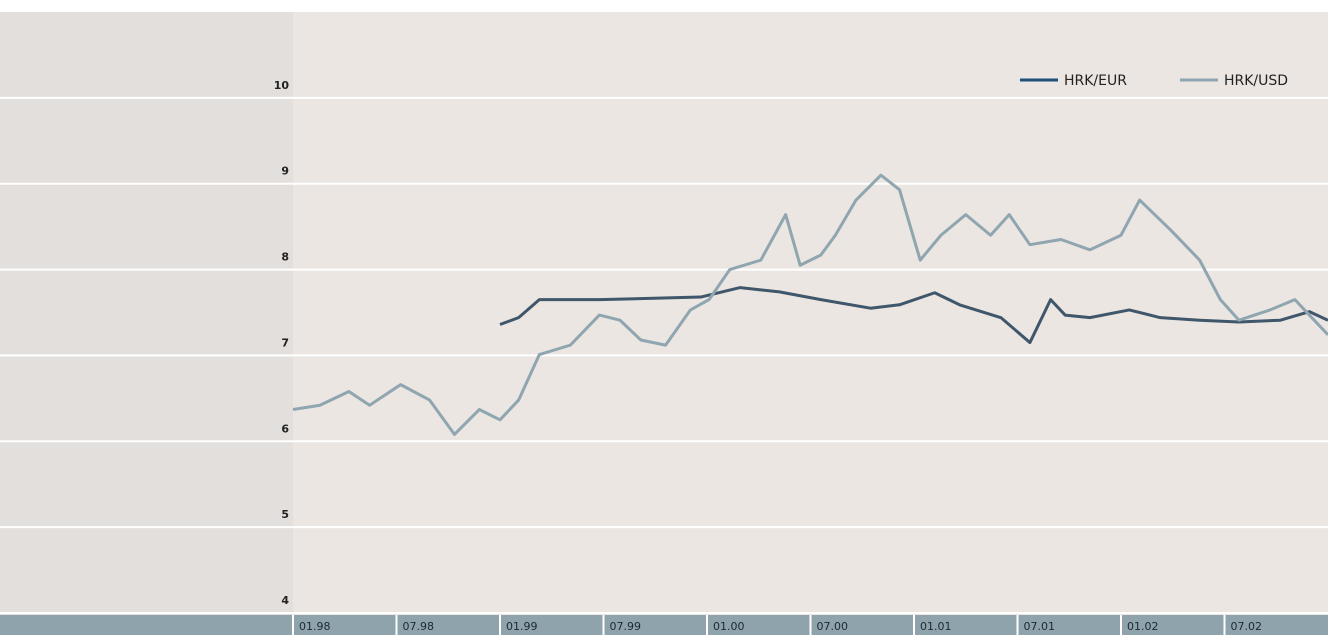 The image size is (1328, 639). What do you see at coordinates (285, 600) in the screenshot?
I see `y-tick-label: 4` at bounding box center [285, 600].